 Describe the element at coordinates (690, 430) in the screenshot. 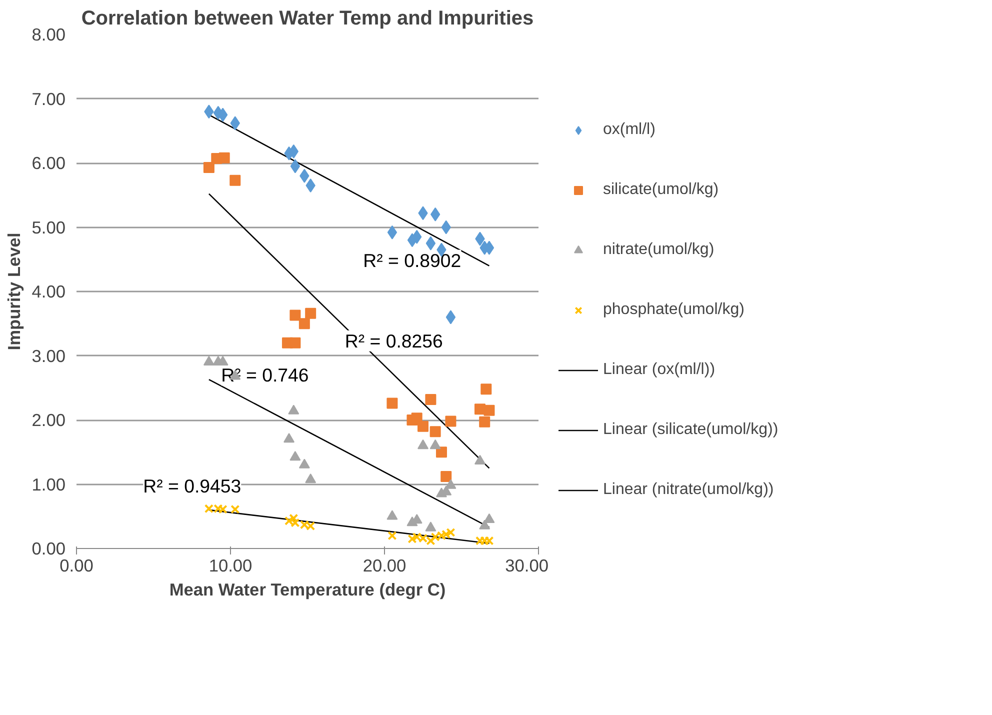

I see `legend-label: Linear (silicate(umol/kg))` at that location.